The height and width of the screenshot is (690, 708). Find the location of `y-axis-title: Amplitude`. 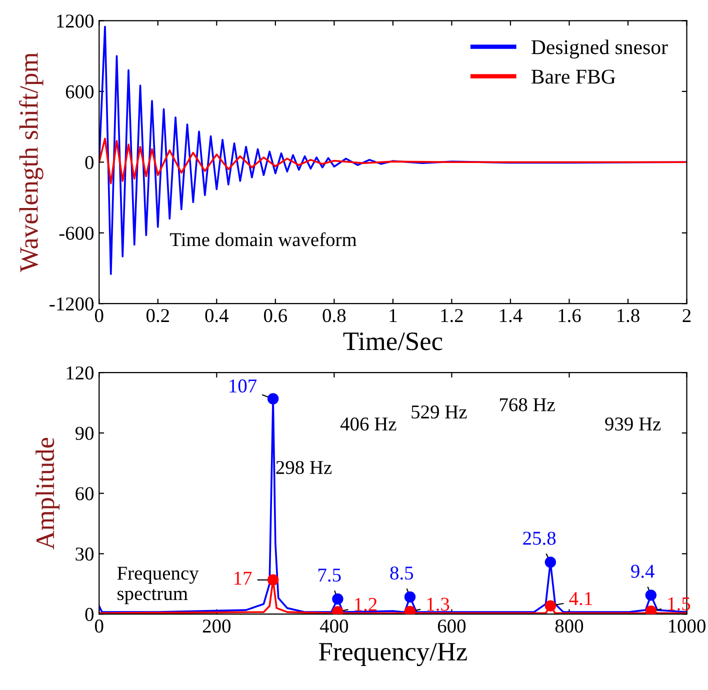

y-axis-title: Amplitude is located at coordinates (48, 494).